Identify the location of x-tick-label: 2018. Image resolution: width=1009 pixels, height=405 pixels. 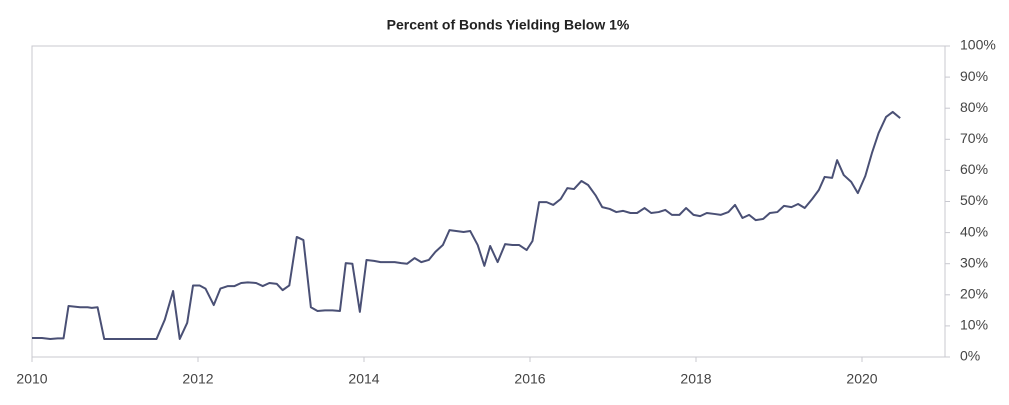
(695, 379).